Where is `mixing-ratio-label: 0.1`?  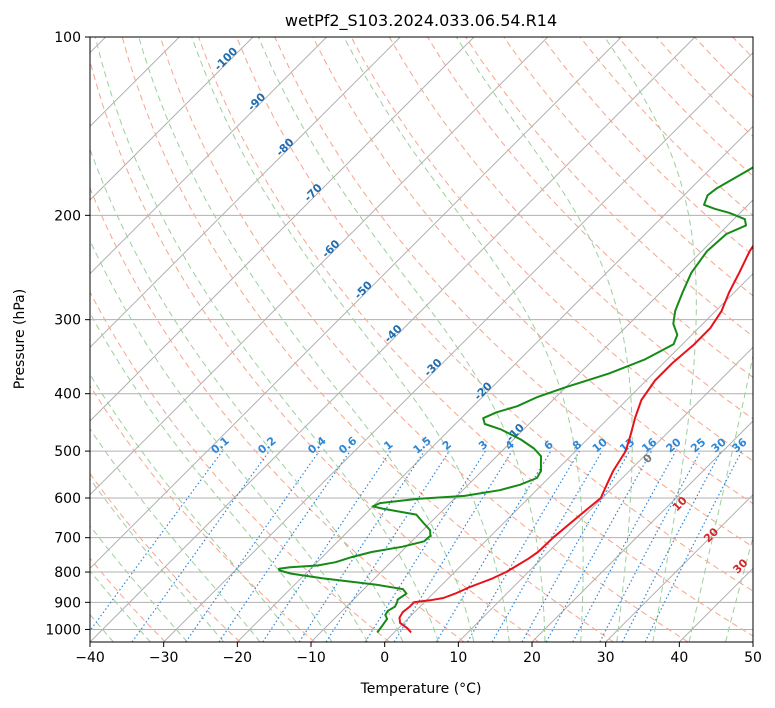
mixing-ratio-label: 0.1 is located at coordinates (220, 445).